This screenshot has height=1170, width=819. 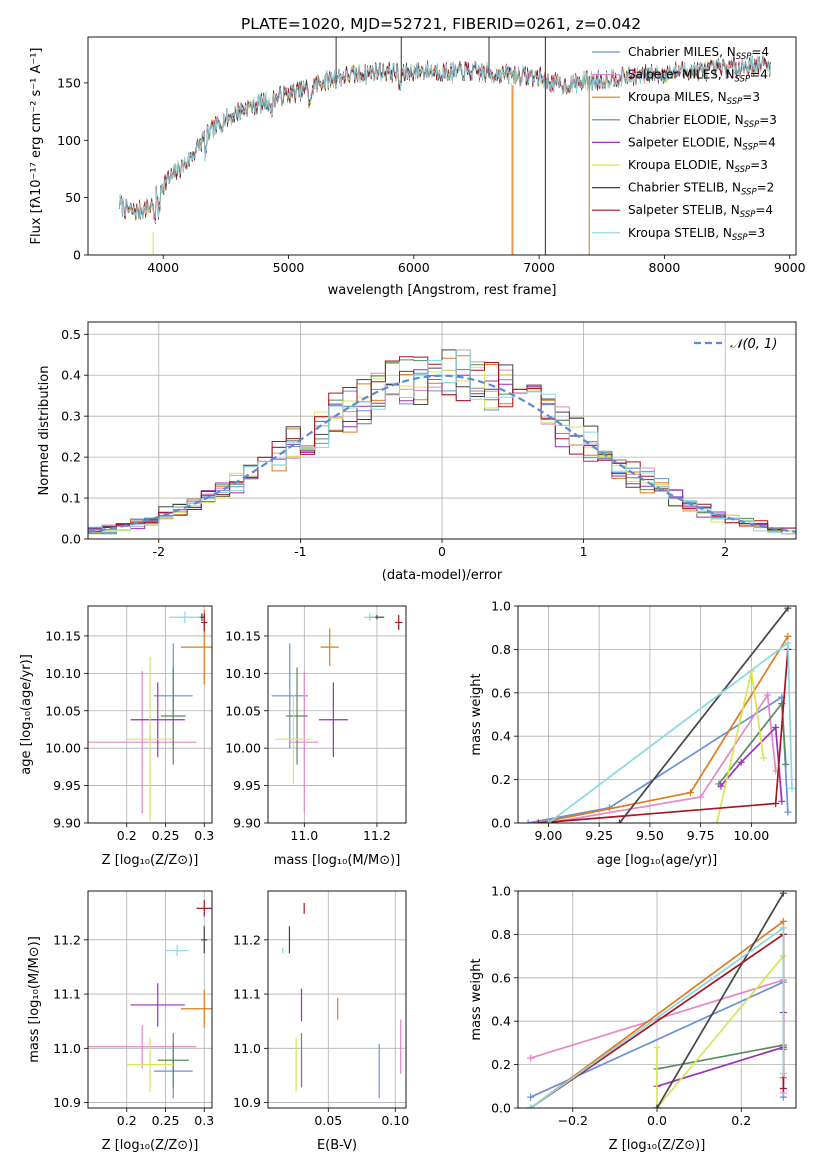 I want to click on y-tick-label: 10.10, so click(x=63, y=673).